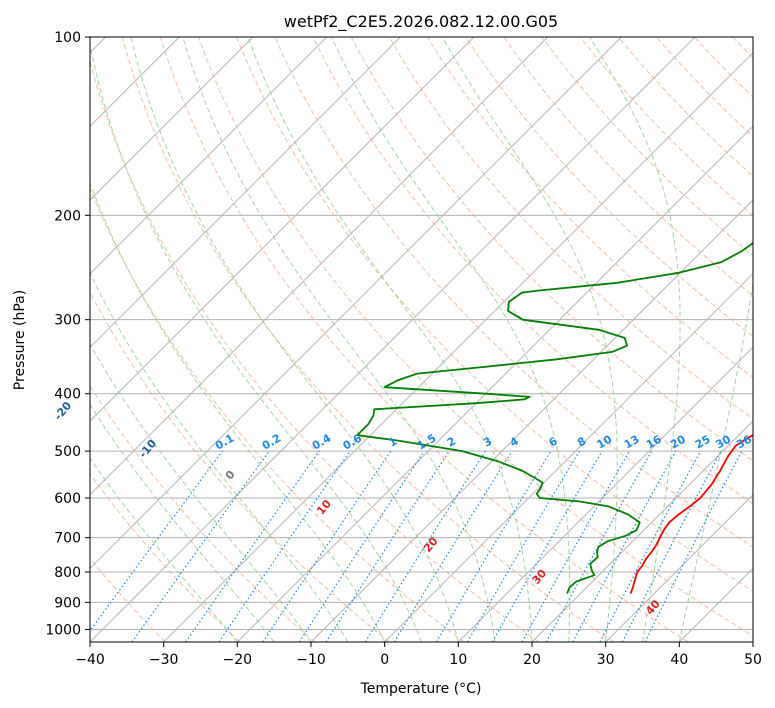 This screenshot has height=708, width=775. What do you see at coordinates (164, 660) in the screenshot?
I see `x-tick-label: −30` at bounding box center [164, 660].